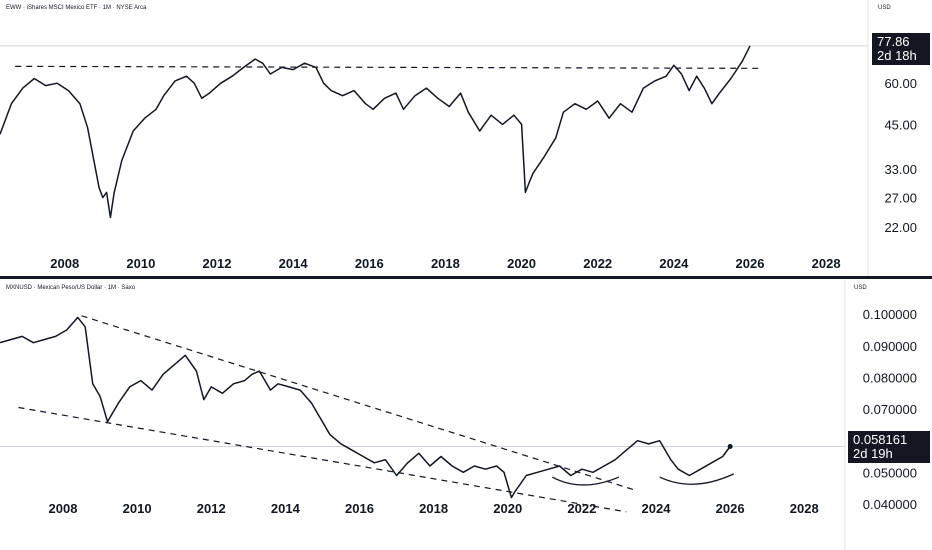 This screenshot has width=932, height=550. I want to click on mxnusd-x-tick-label: 2010, so click(137, 508).